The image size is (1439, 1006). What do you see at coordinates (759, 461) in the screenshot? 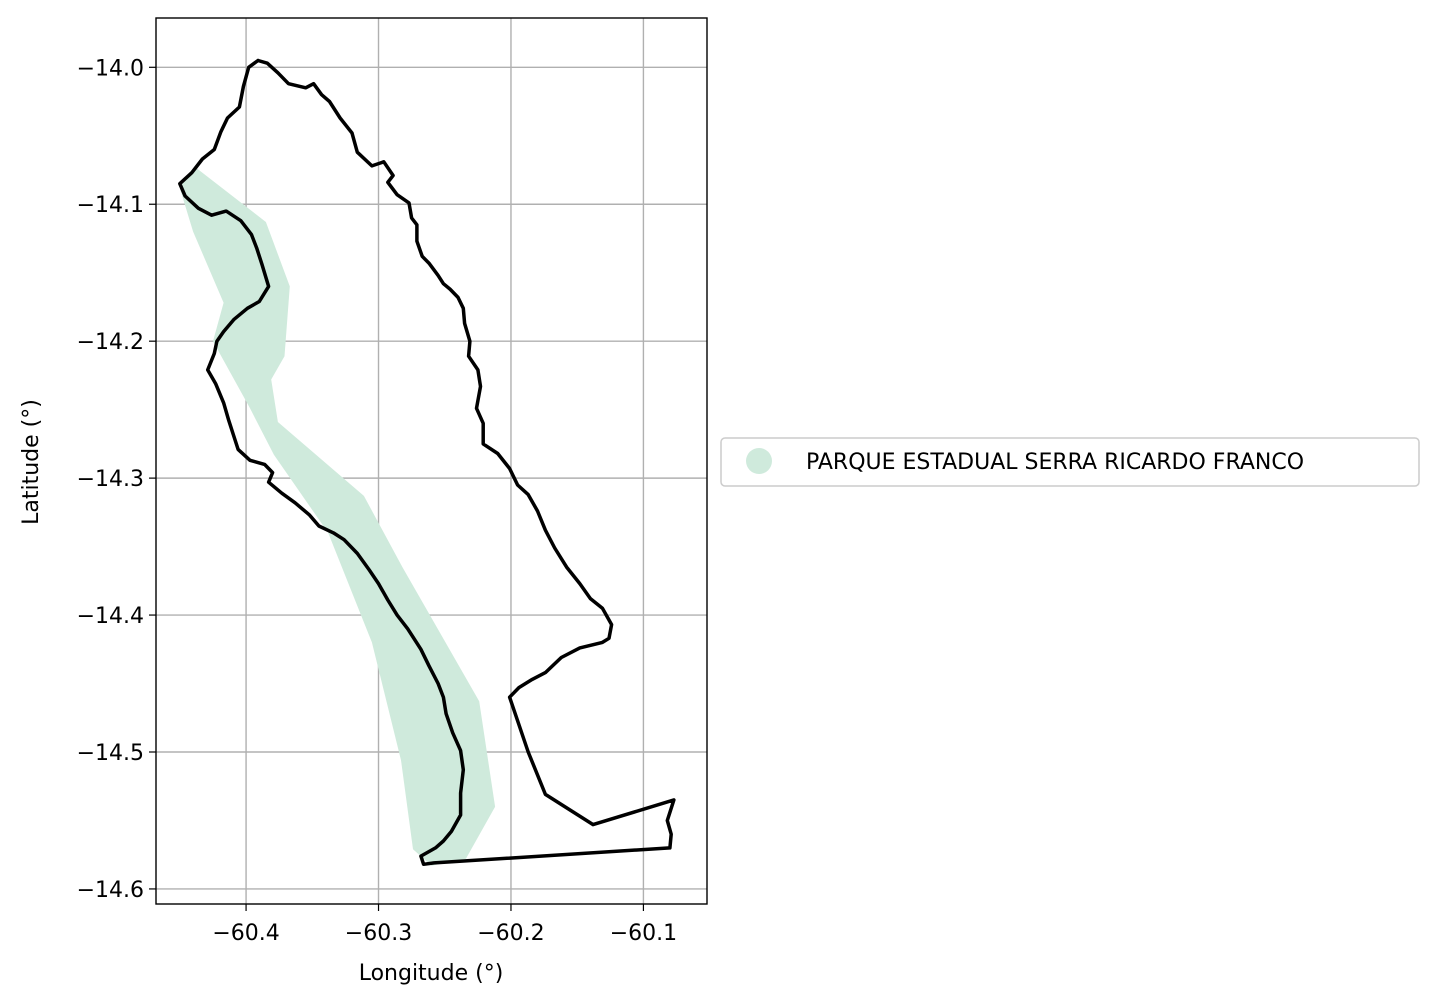
I see `legend-marker` at bounding box center [759, 461].